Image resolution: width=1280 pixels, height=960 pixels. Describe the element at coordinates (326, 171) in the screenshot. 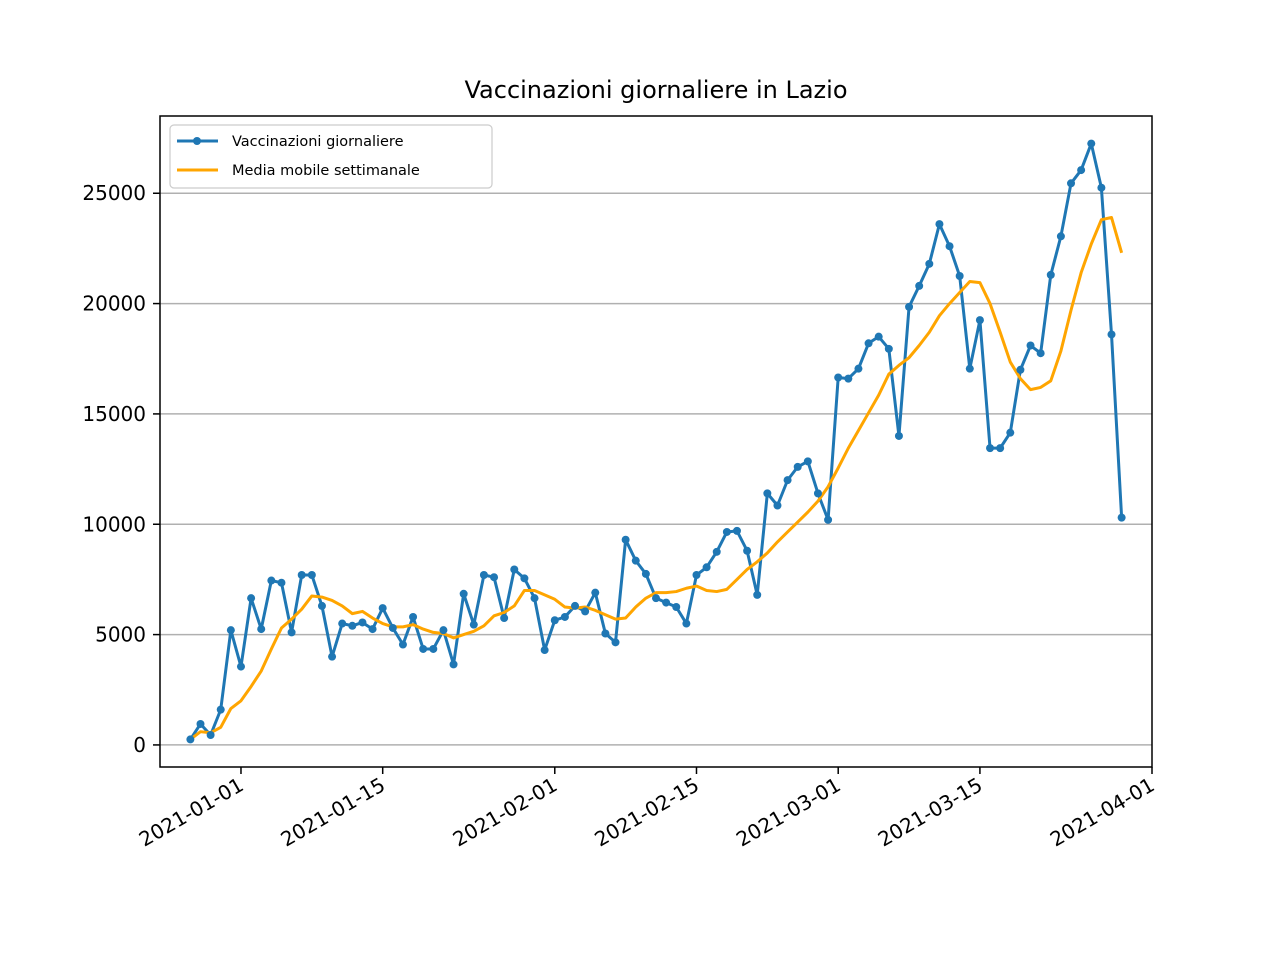

I see `legend-label-moving-avg: Media mobile settimanale` at that location.